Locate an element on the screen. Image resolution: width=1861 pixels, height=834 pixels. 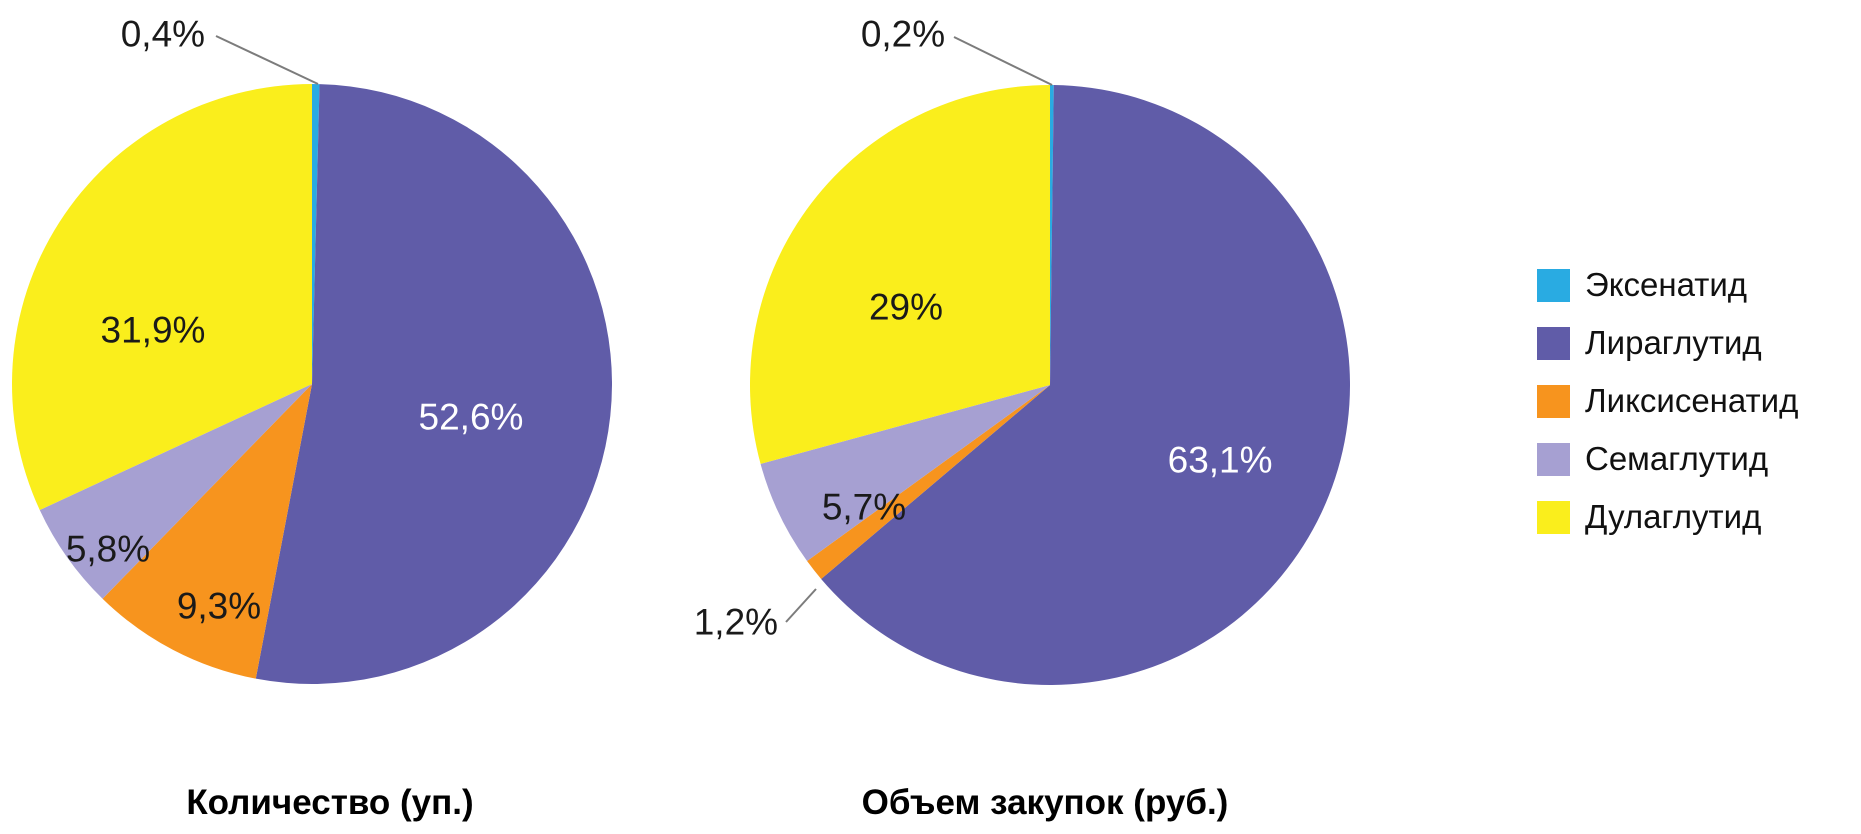
slice-label-Лираглутид: 52,6% is located at coordinates (471, 417).